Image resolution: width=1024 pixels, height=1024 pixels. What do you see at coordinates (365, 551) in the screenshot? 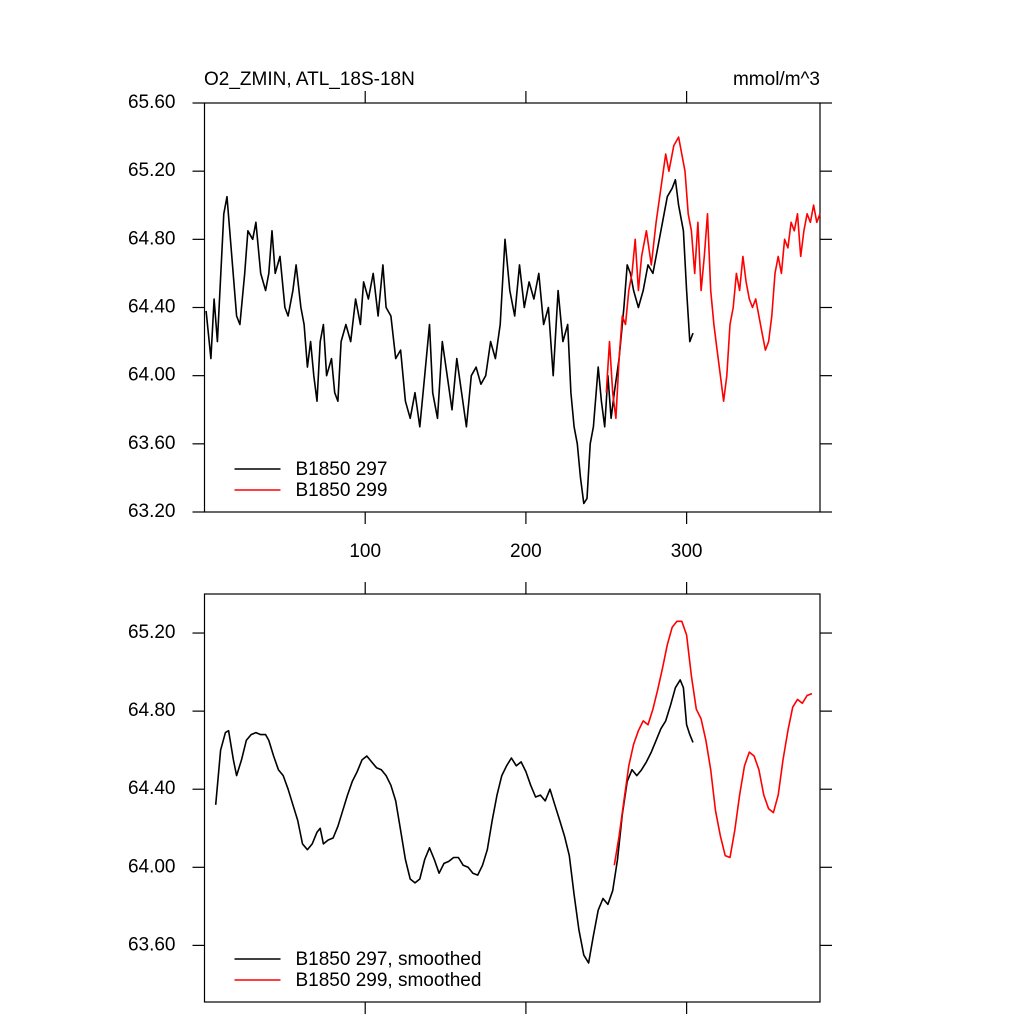
I see `x-tick-label: 100` at bounding box center [365, 551].